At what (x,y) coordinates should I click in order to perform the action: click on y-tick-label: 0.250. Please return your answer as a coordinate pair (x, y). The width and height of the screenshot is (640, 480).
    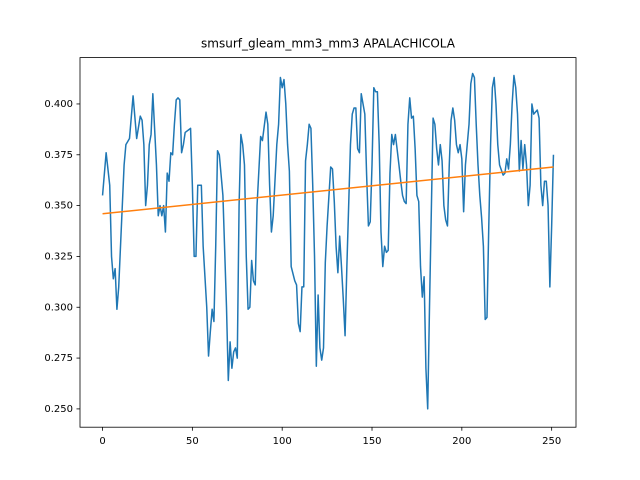
    Looking at the image, I should click on (58, 409).